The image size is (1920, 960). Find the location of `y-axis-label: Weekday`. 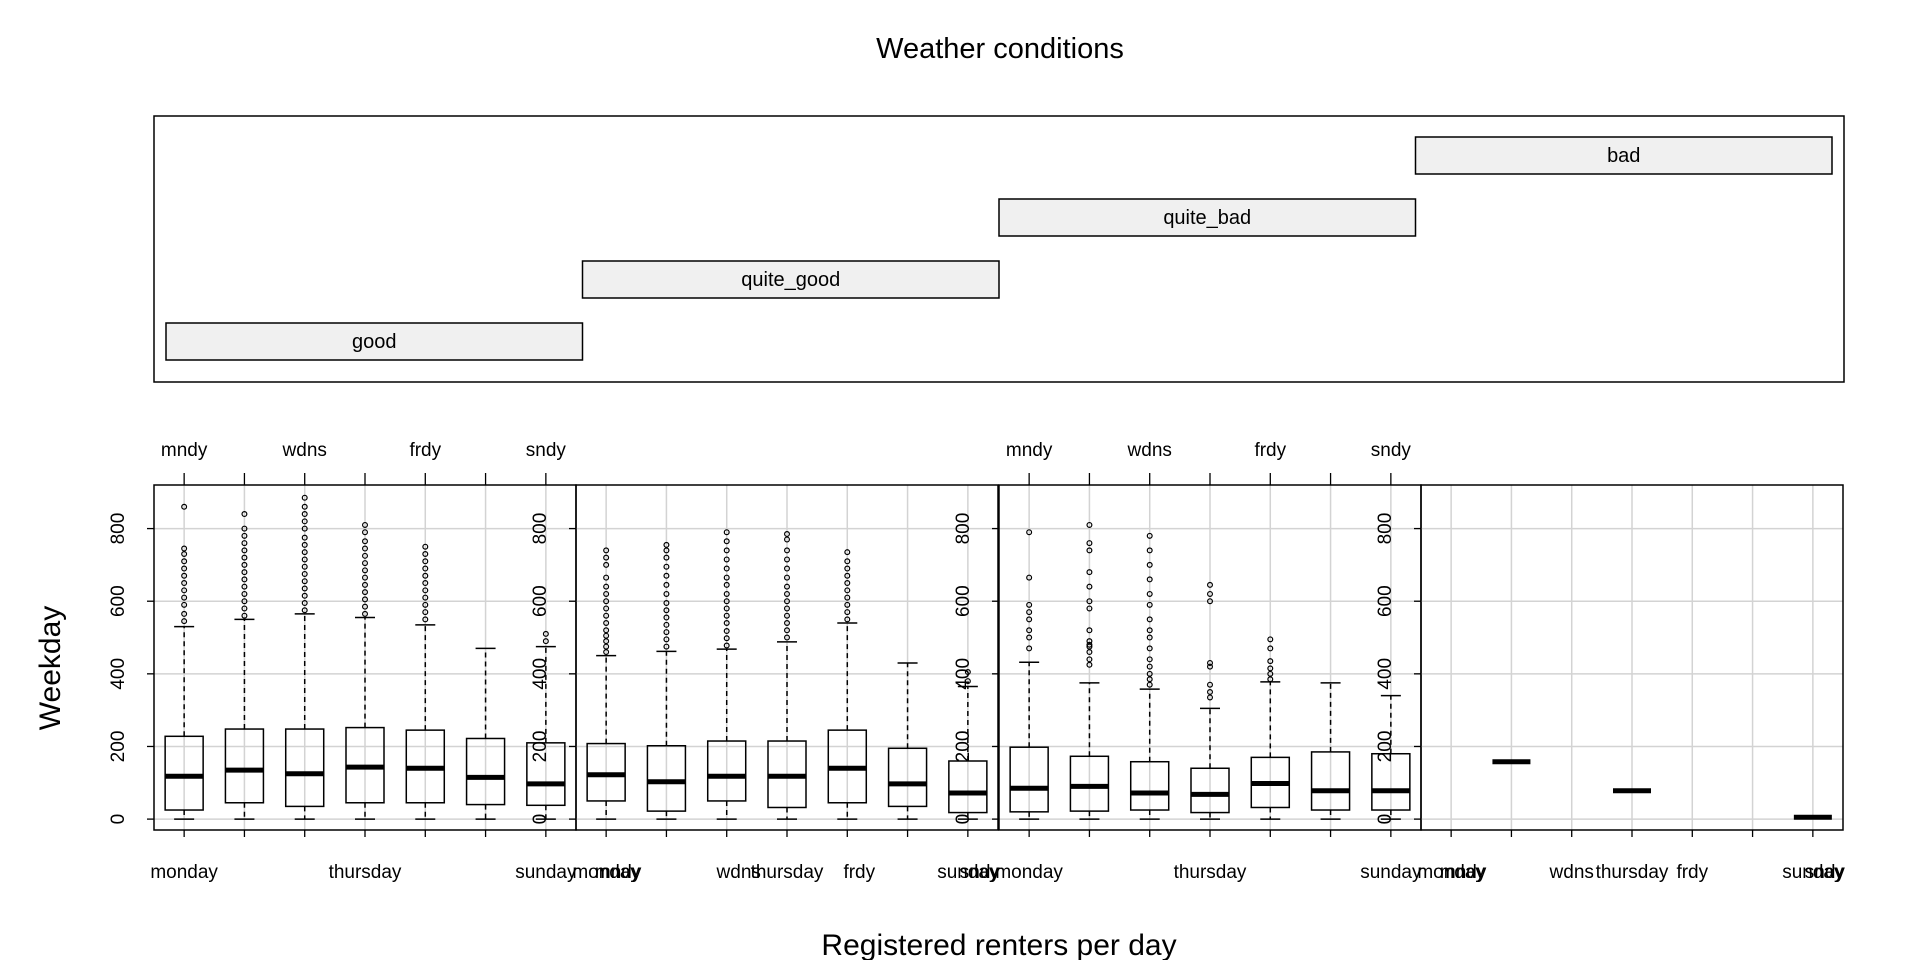

y-axis-label: Weekday is located at coordinates (50, 668).